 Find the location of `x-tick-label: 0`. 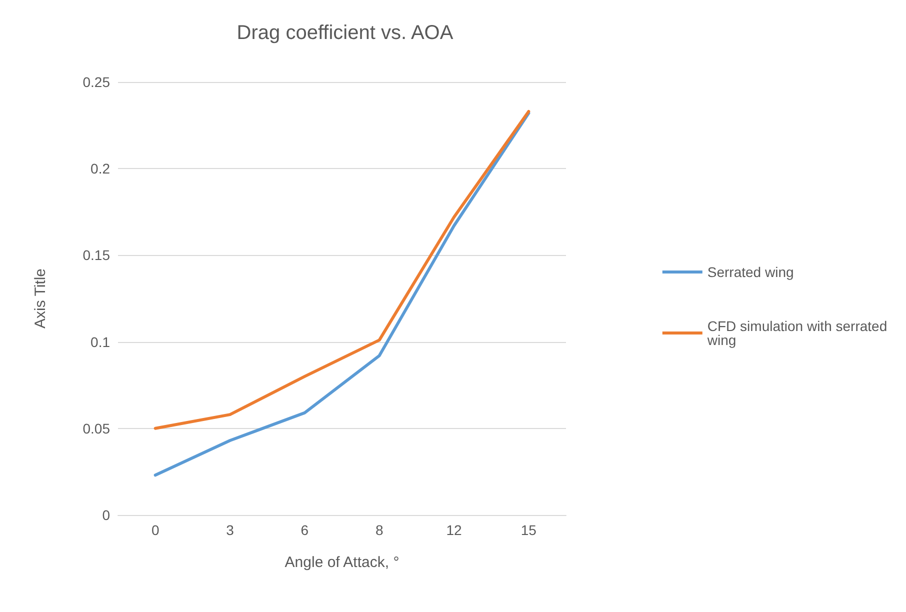

x-tick-label: 0 is located at coordinates (155, 530).